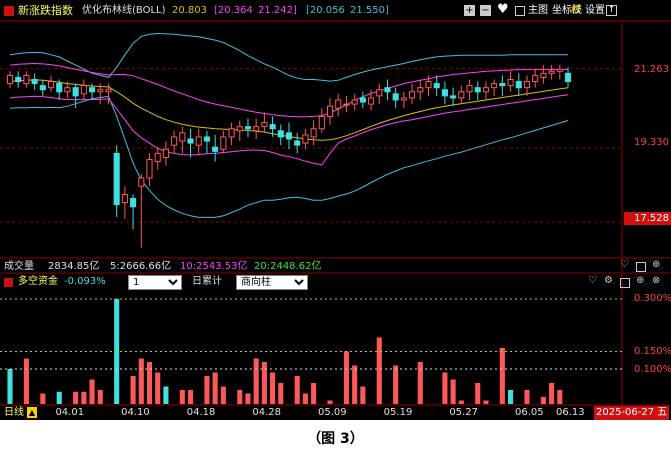 This screenshot has width=671, height=459. I want to click on heart-icon: ♥, so click(503, 9).